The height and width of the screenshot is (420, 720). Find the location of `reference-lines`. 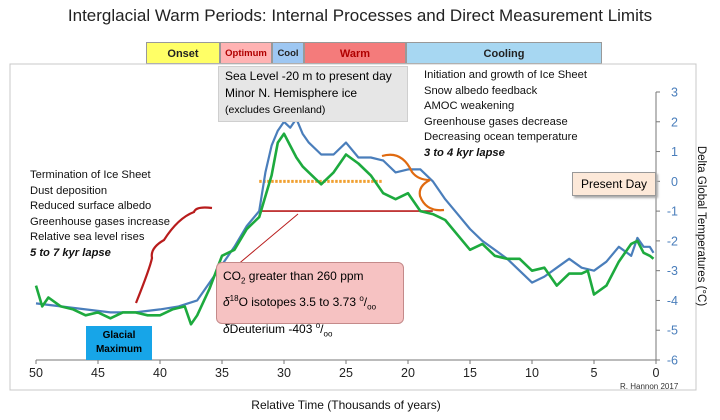

reference-lines is located at coordinates (346, 195).